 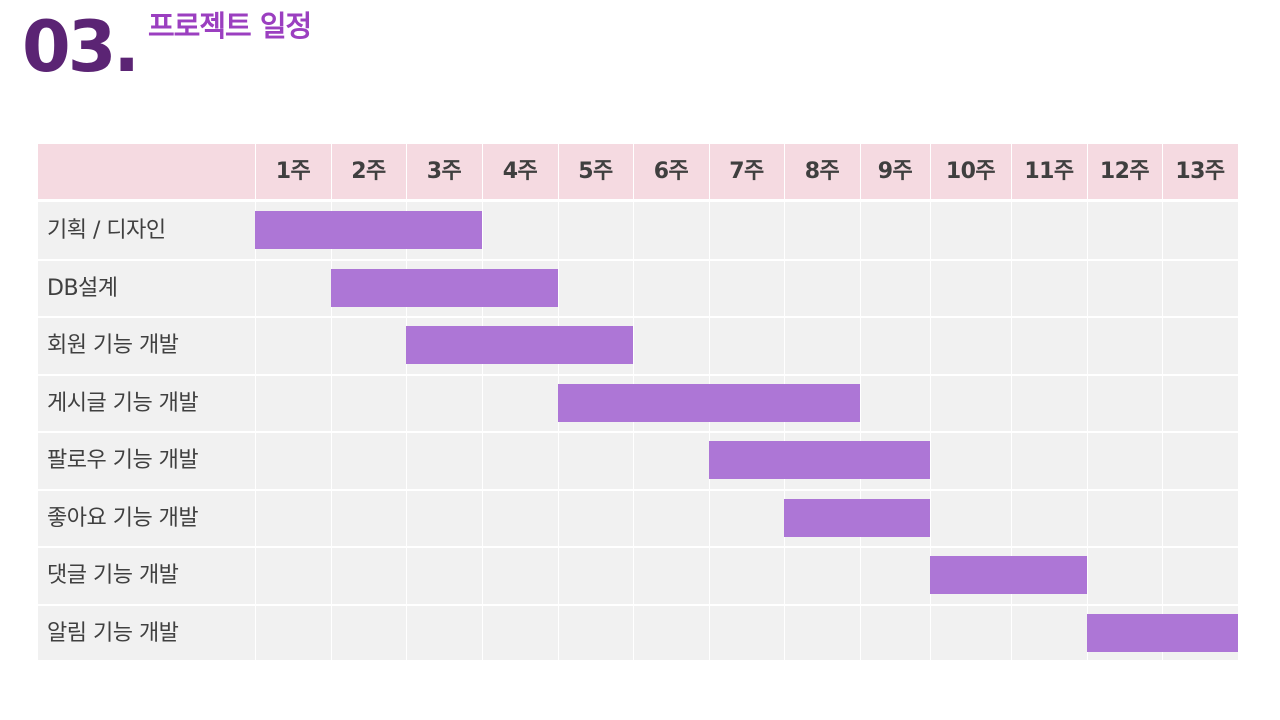 I want to click on week-label-5: 5주, so click(x=595, y=171).